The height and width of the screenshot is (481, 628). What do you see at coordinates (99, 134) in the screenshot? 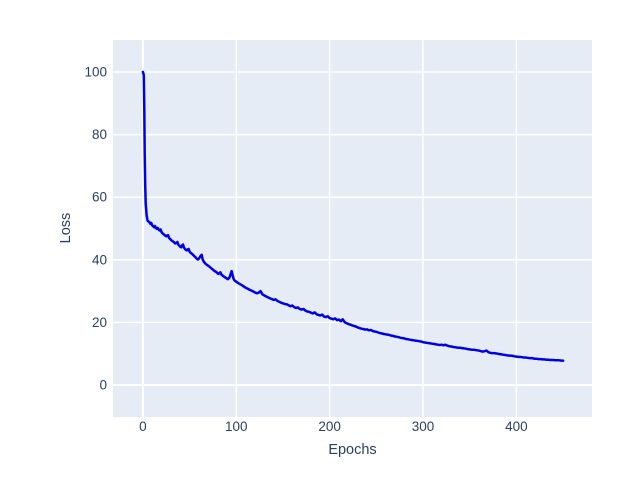
I see `y-tick-label: 80` at bounding box center [99, 134].